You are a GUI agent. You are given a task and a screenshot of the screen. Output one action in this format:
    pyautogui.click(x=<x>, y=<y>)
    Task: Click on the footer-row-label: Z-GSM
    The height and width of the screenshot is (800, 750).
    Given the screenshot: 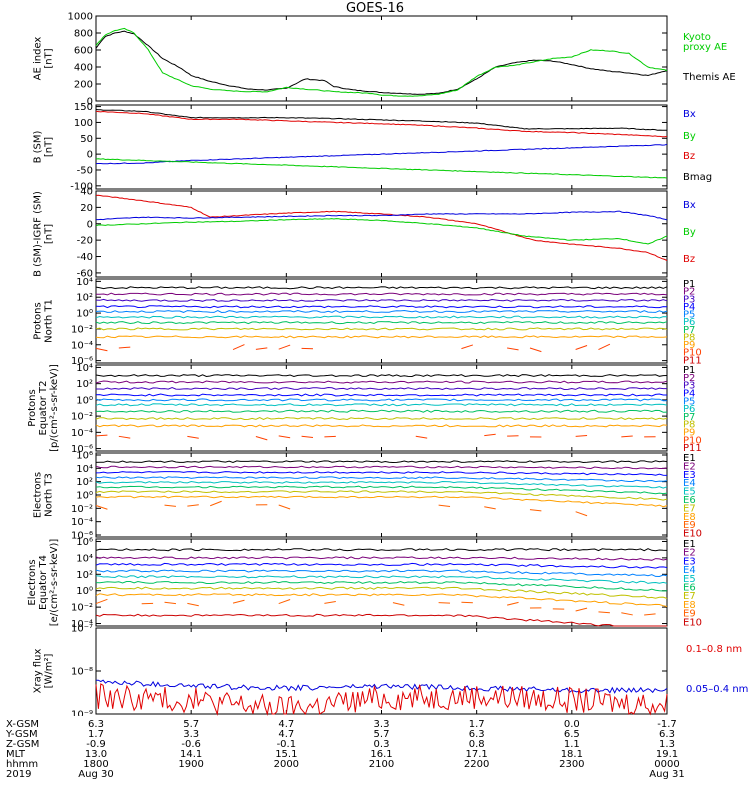 What is the action you would take?
    pyautogui.click(x=23, y=744)
    